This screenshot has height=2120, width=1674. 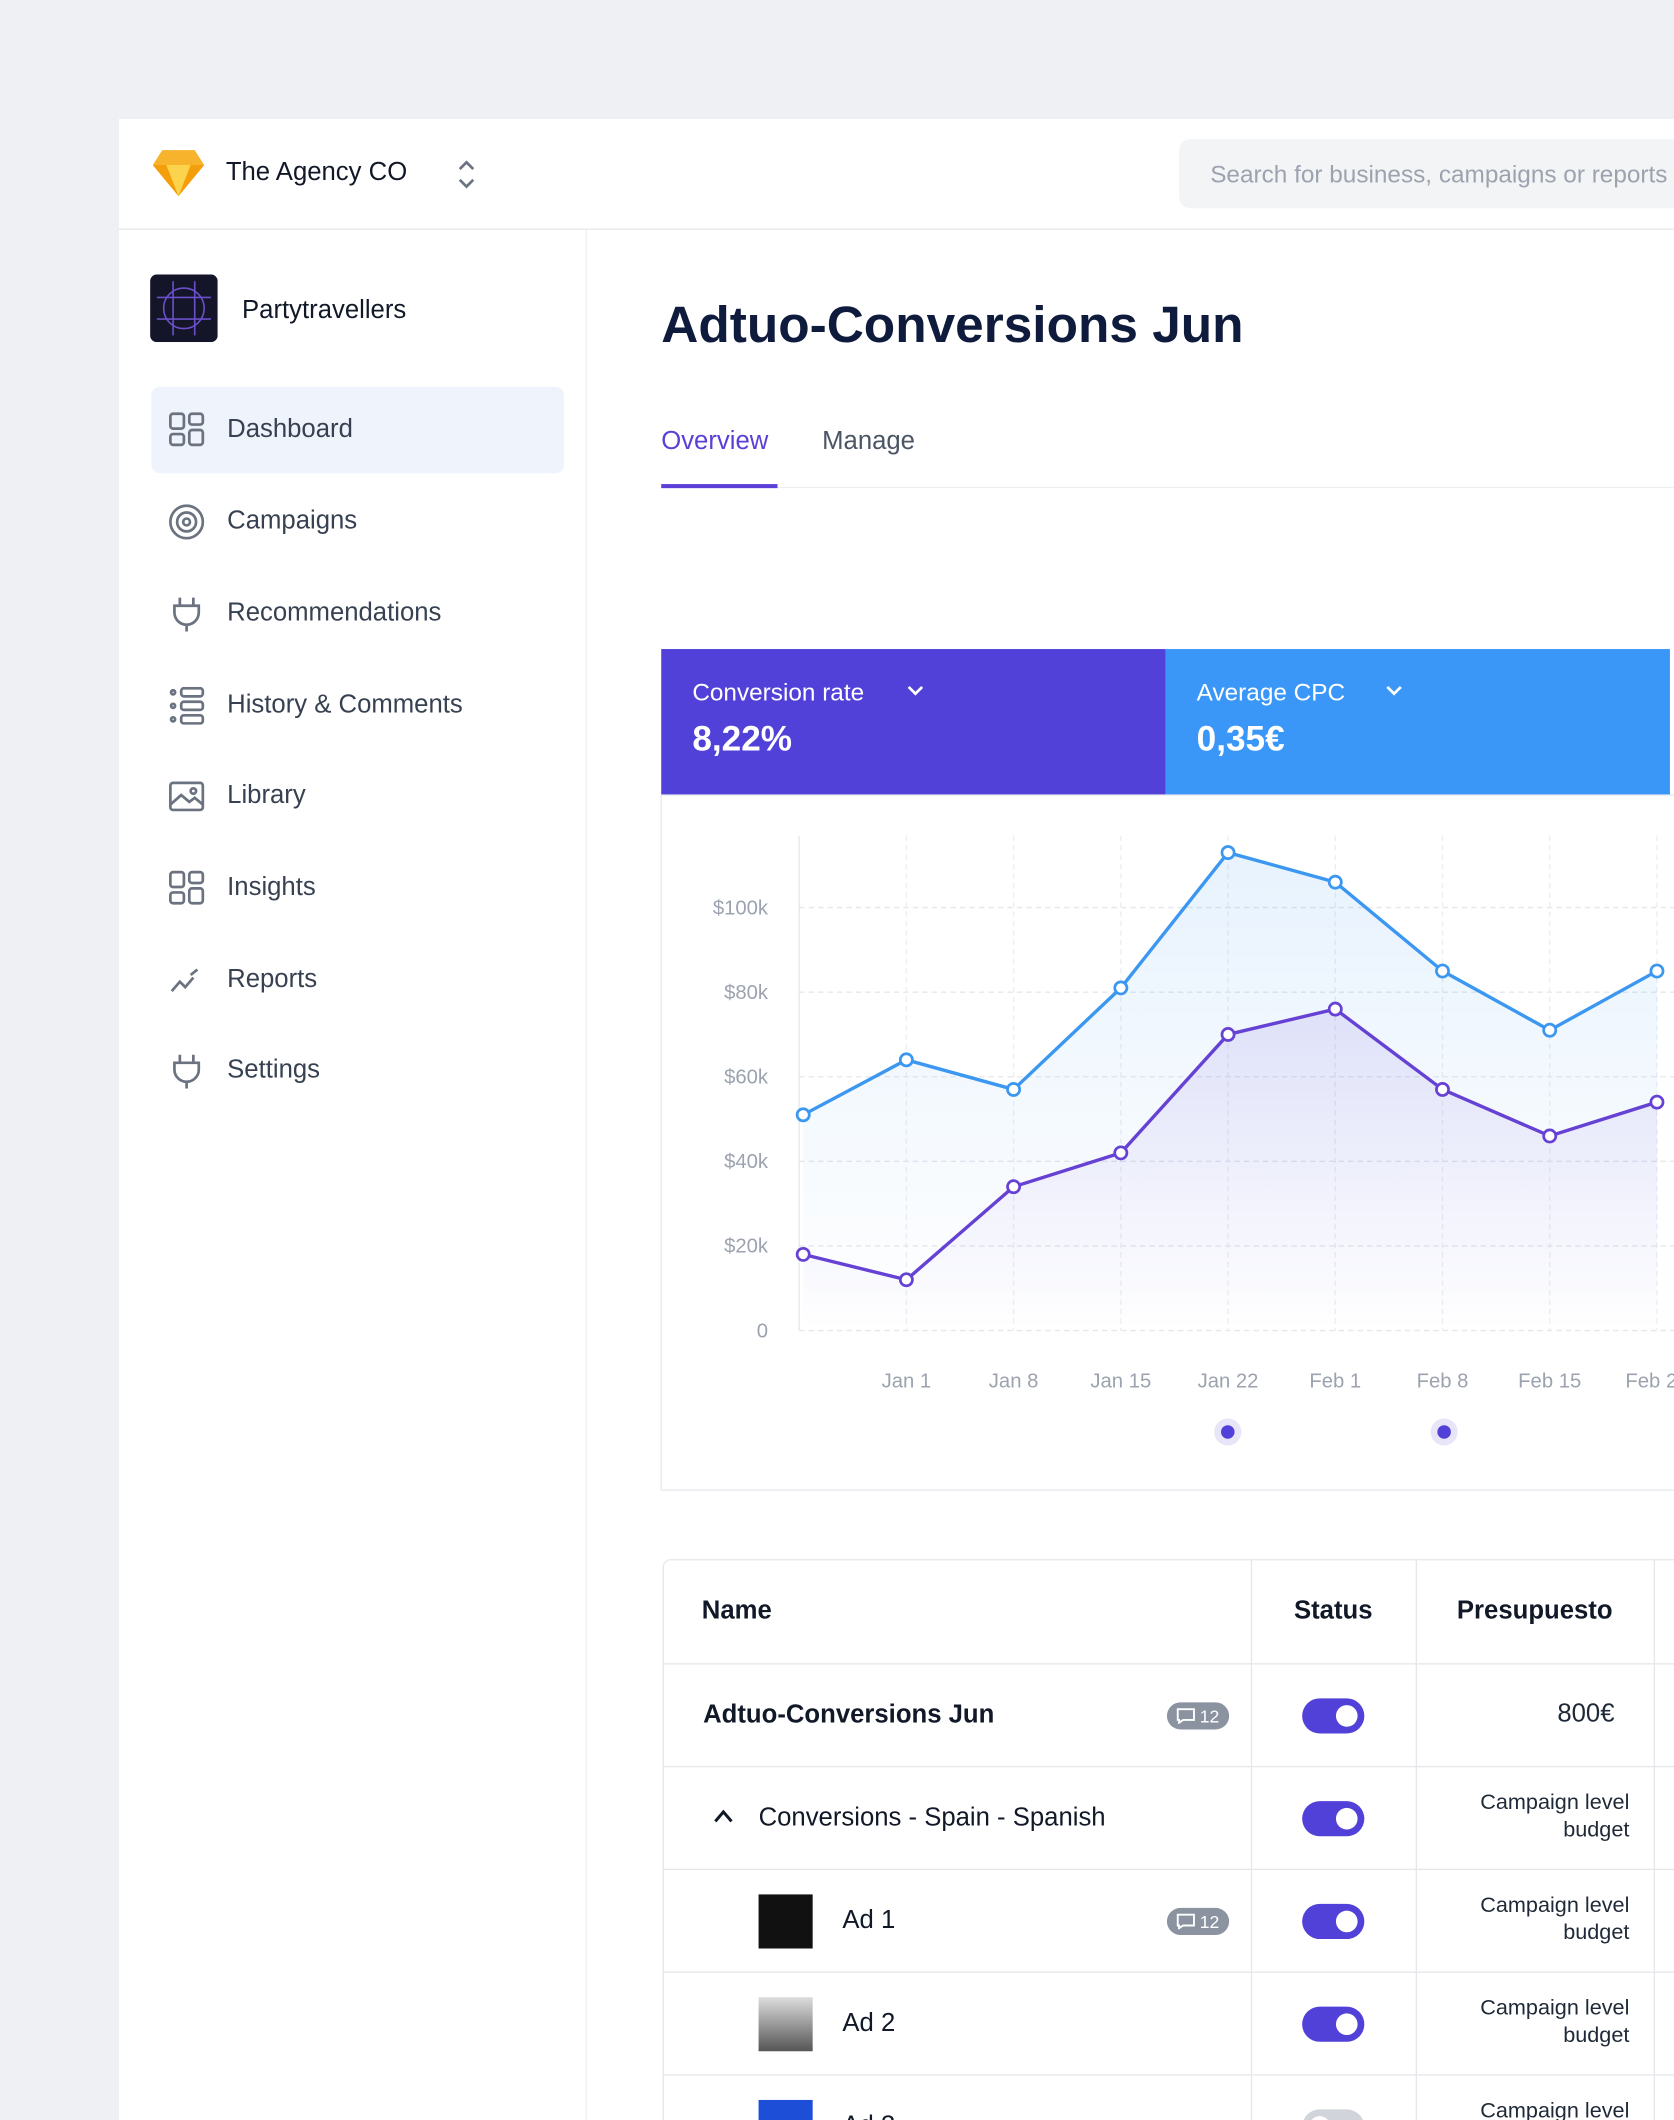 I want to click on nav-label: Library, so click(x=266, y=795).